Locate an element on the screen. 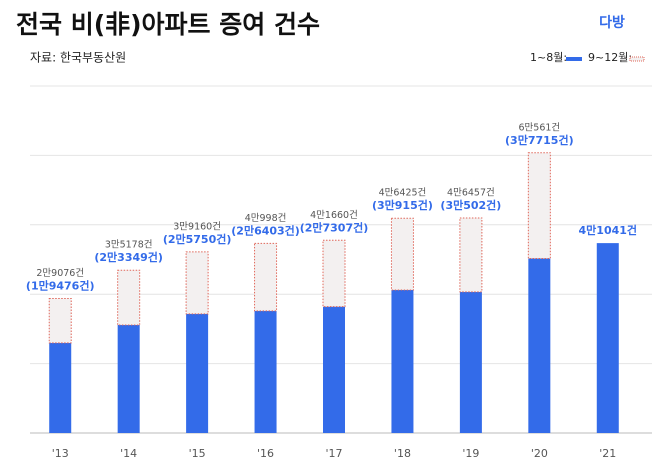 This screenshot has width=660, height=472. x-tick-label: '20 is located at coordinates (539, 453).